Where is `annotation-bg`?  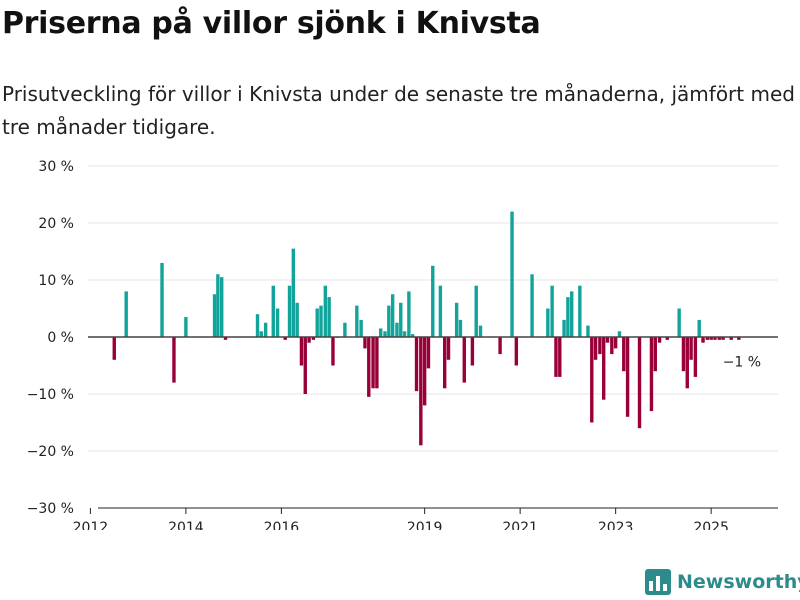
annotation-bg is located at coordinates (743, 360).